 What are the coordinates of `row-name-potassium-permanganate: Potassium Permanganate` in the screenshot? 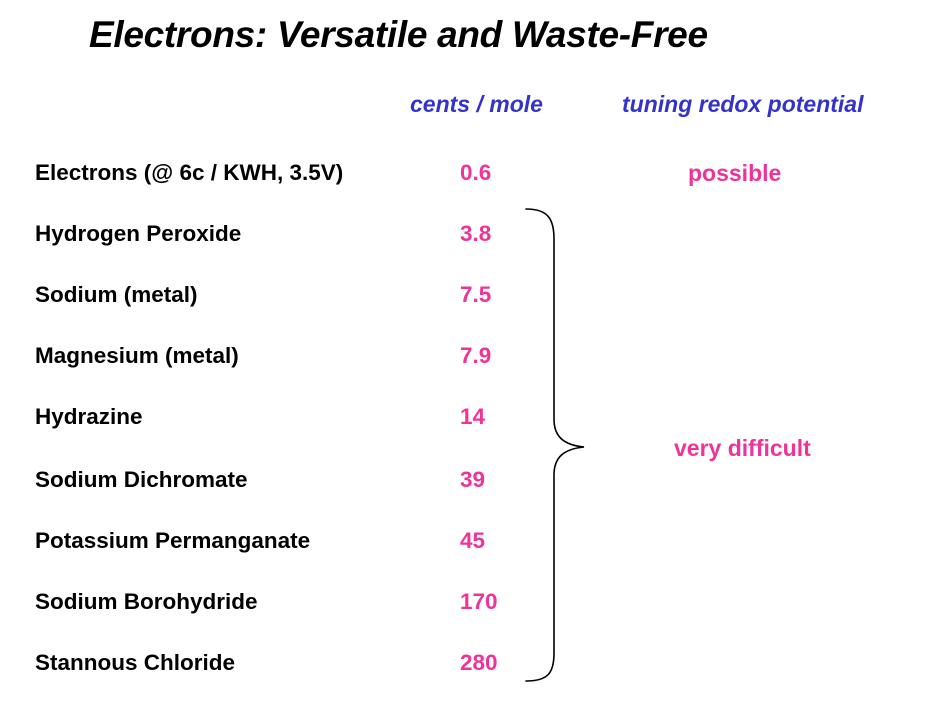 It's located at (173, 540).